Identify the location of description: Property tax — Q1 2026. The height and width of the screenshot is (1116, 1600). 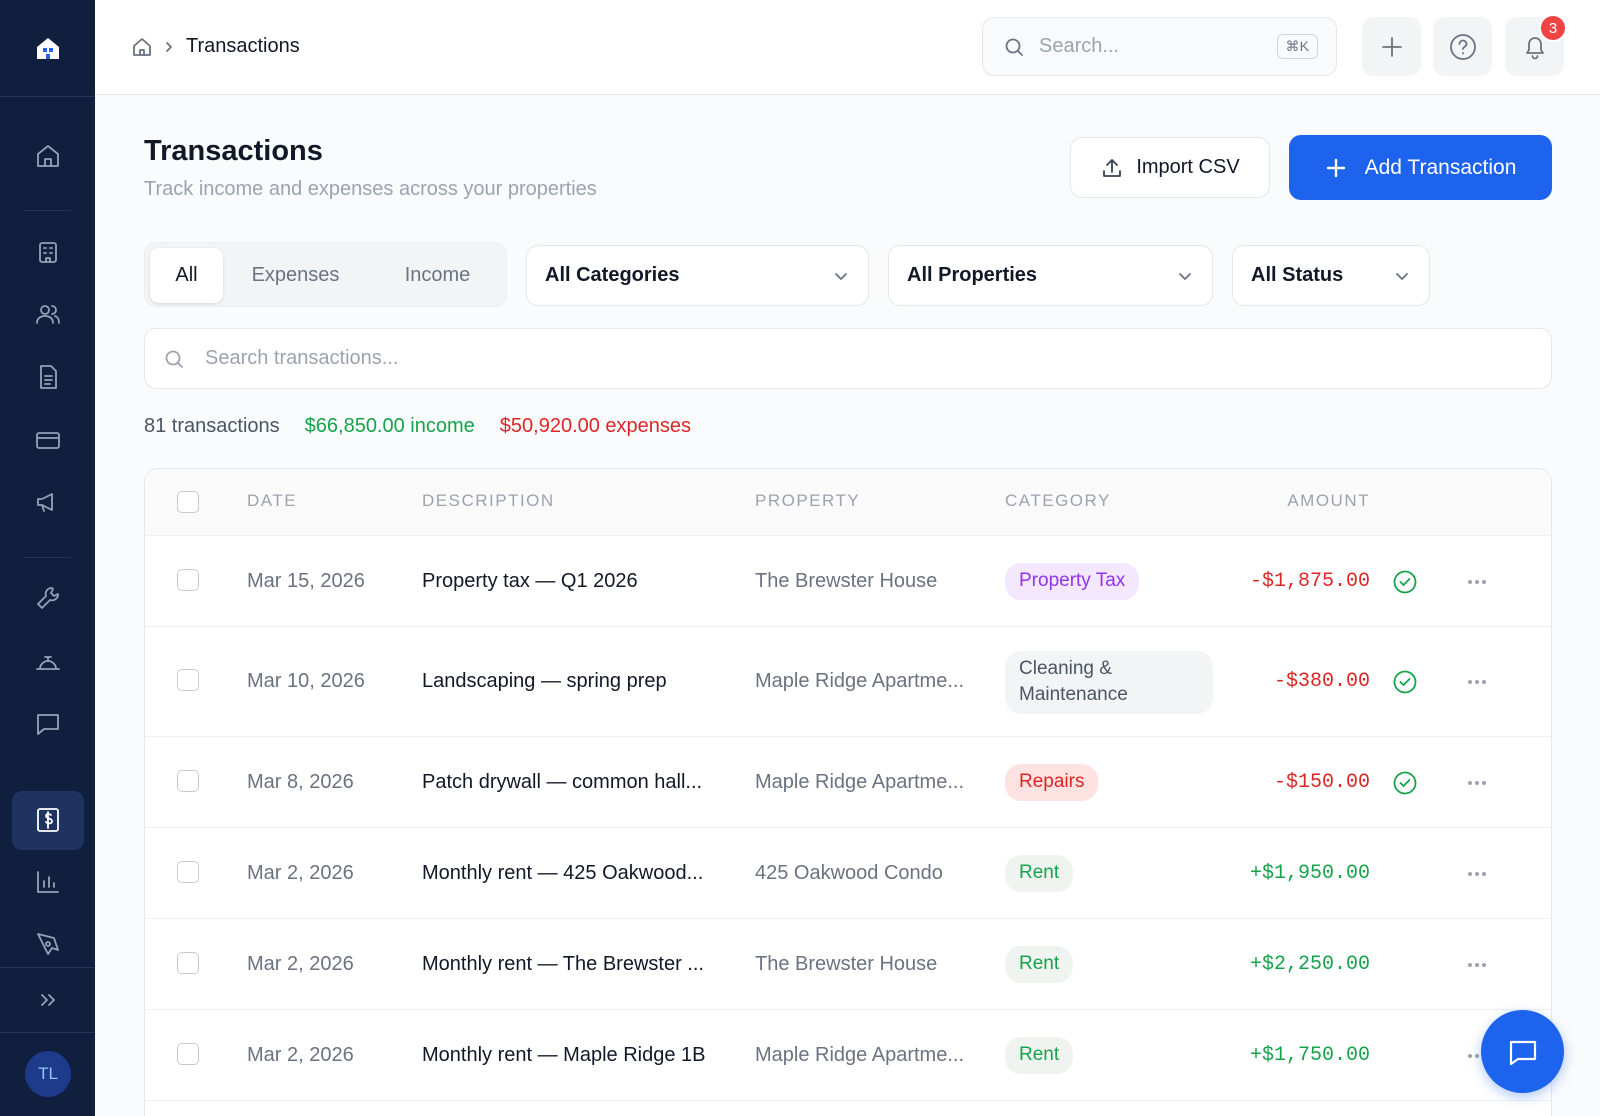
(530, 580).